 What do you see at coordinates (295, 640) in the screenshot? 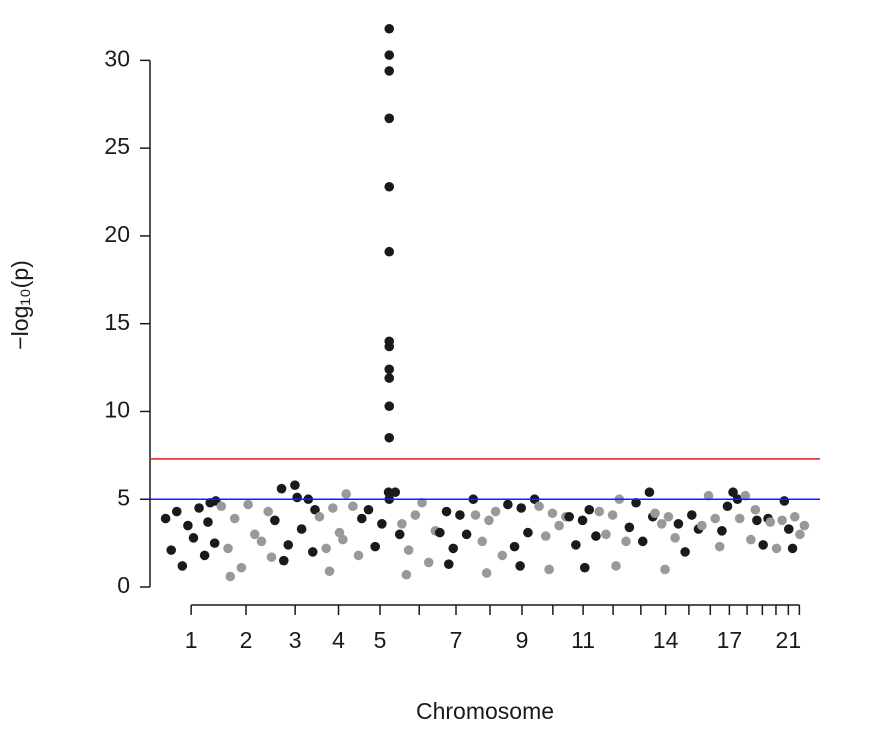
I see `x-tick-label: 3` at bounding box center [295, 640].